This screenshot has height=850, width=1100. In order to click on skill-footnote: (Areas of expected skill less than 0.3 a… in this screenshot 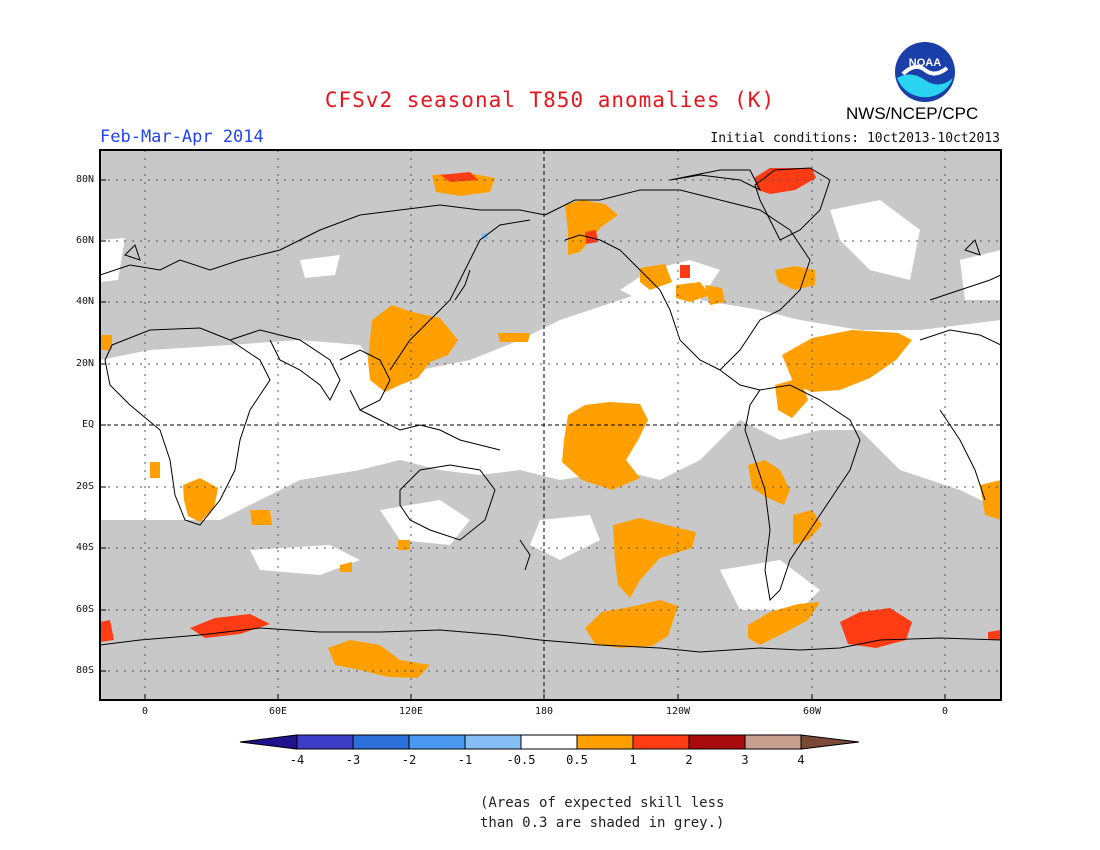, I will do `click(602, 813)`.